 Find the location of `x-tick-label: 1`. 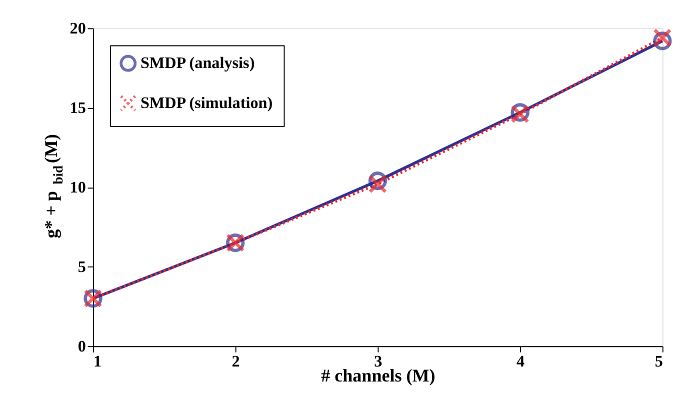

x-tick-label: 1 is located at coordinates (97, 362).